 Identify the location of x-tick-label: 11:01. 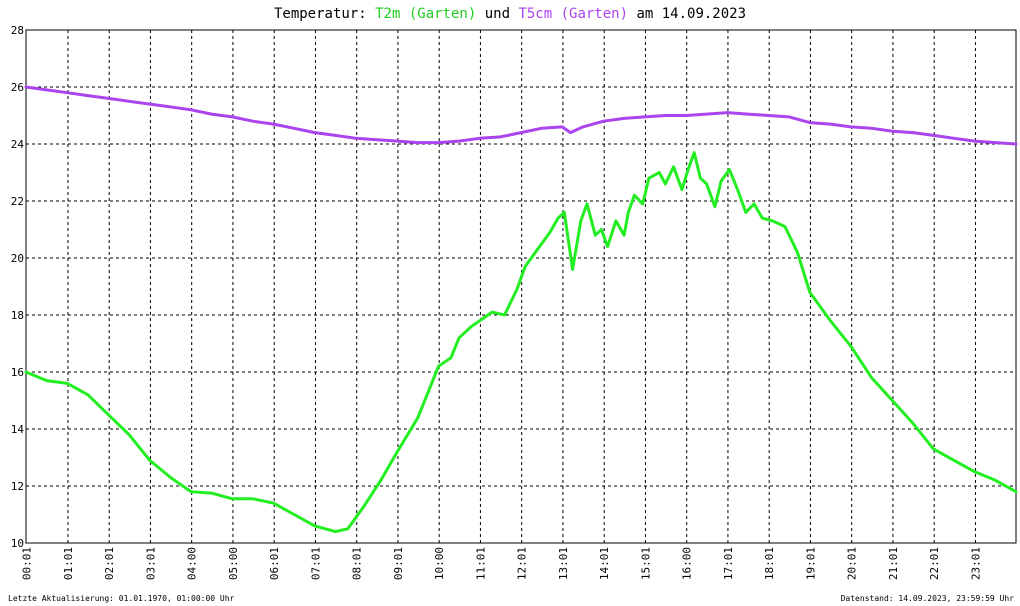
(480, 563).